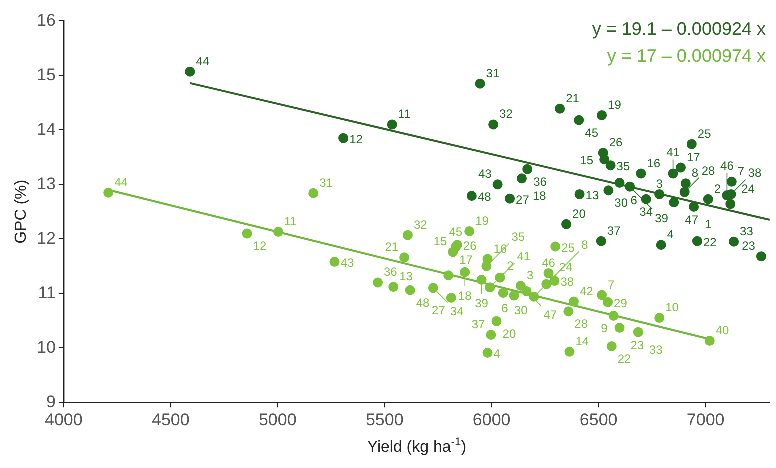 This screenshot has width=776, height=468. I want to click on annotation: 42, so click(587, 291).